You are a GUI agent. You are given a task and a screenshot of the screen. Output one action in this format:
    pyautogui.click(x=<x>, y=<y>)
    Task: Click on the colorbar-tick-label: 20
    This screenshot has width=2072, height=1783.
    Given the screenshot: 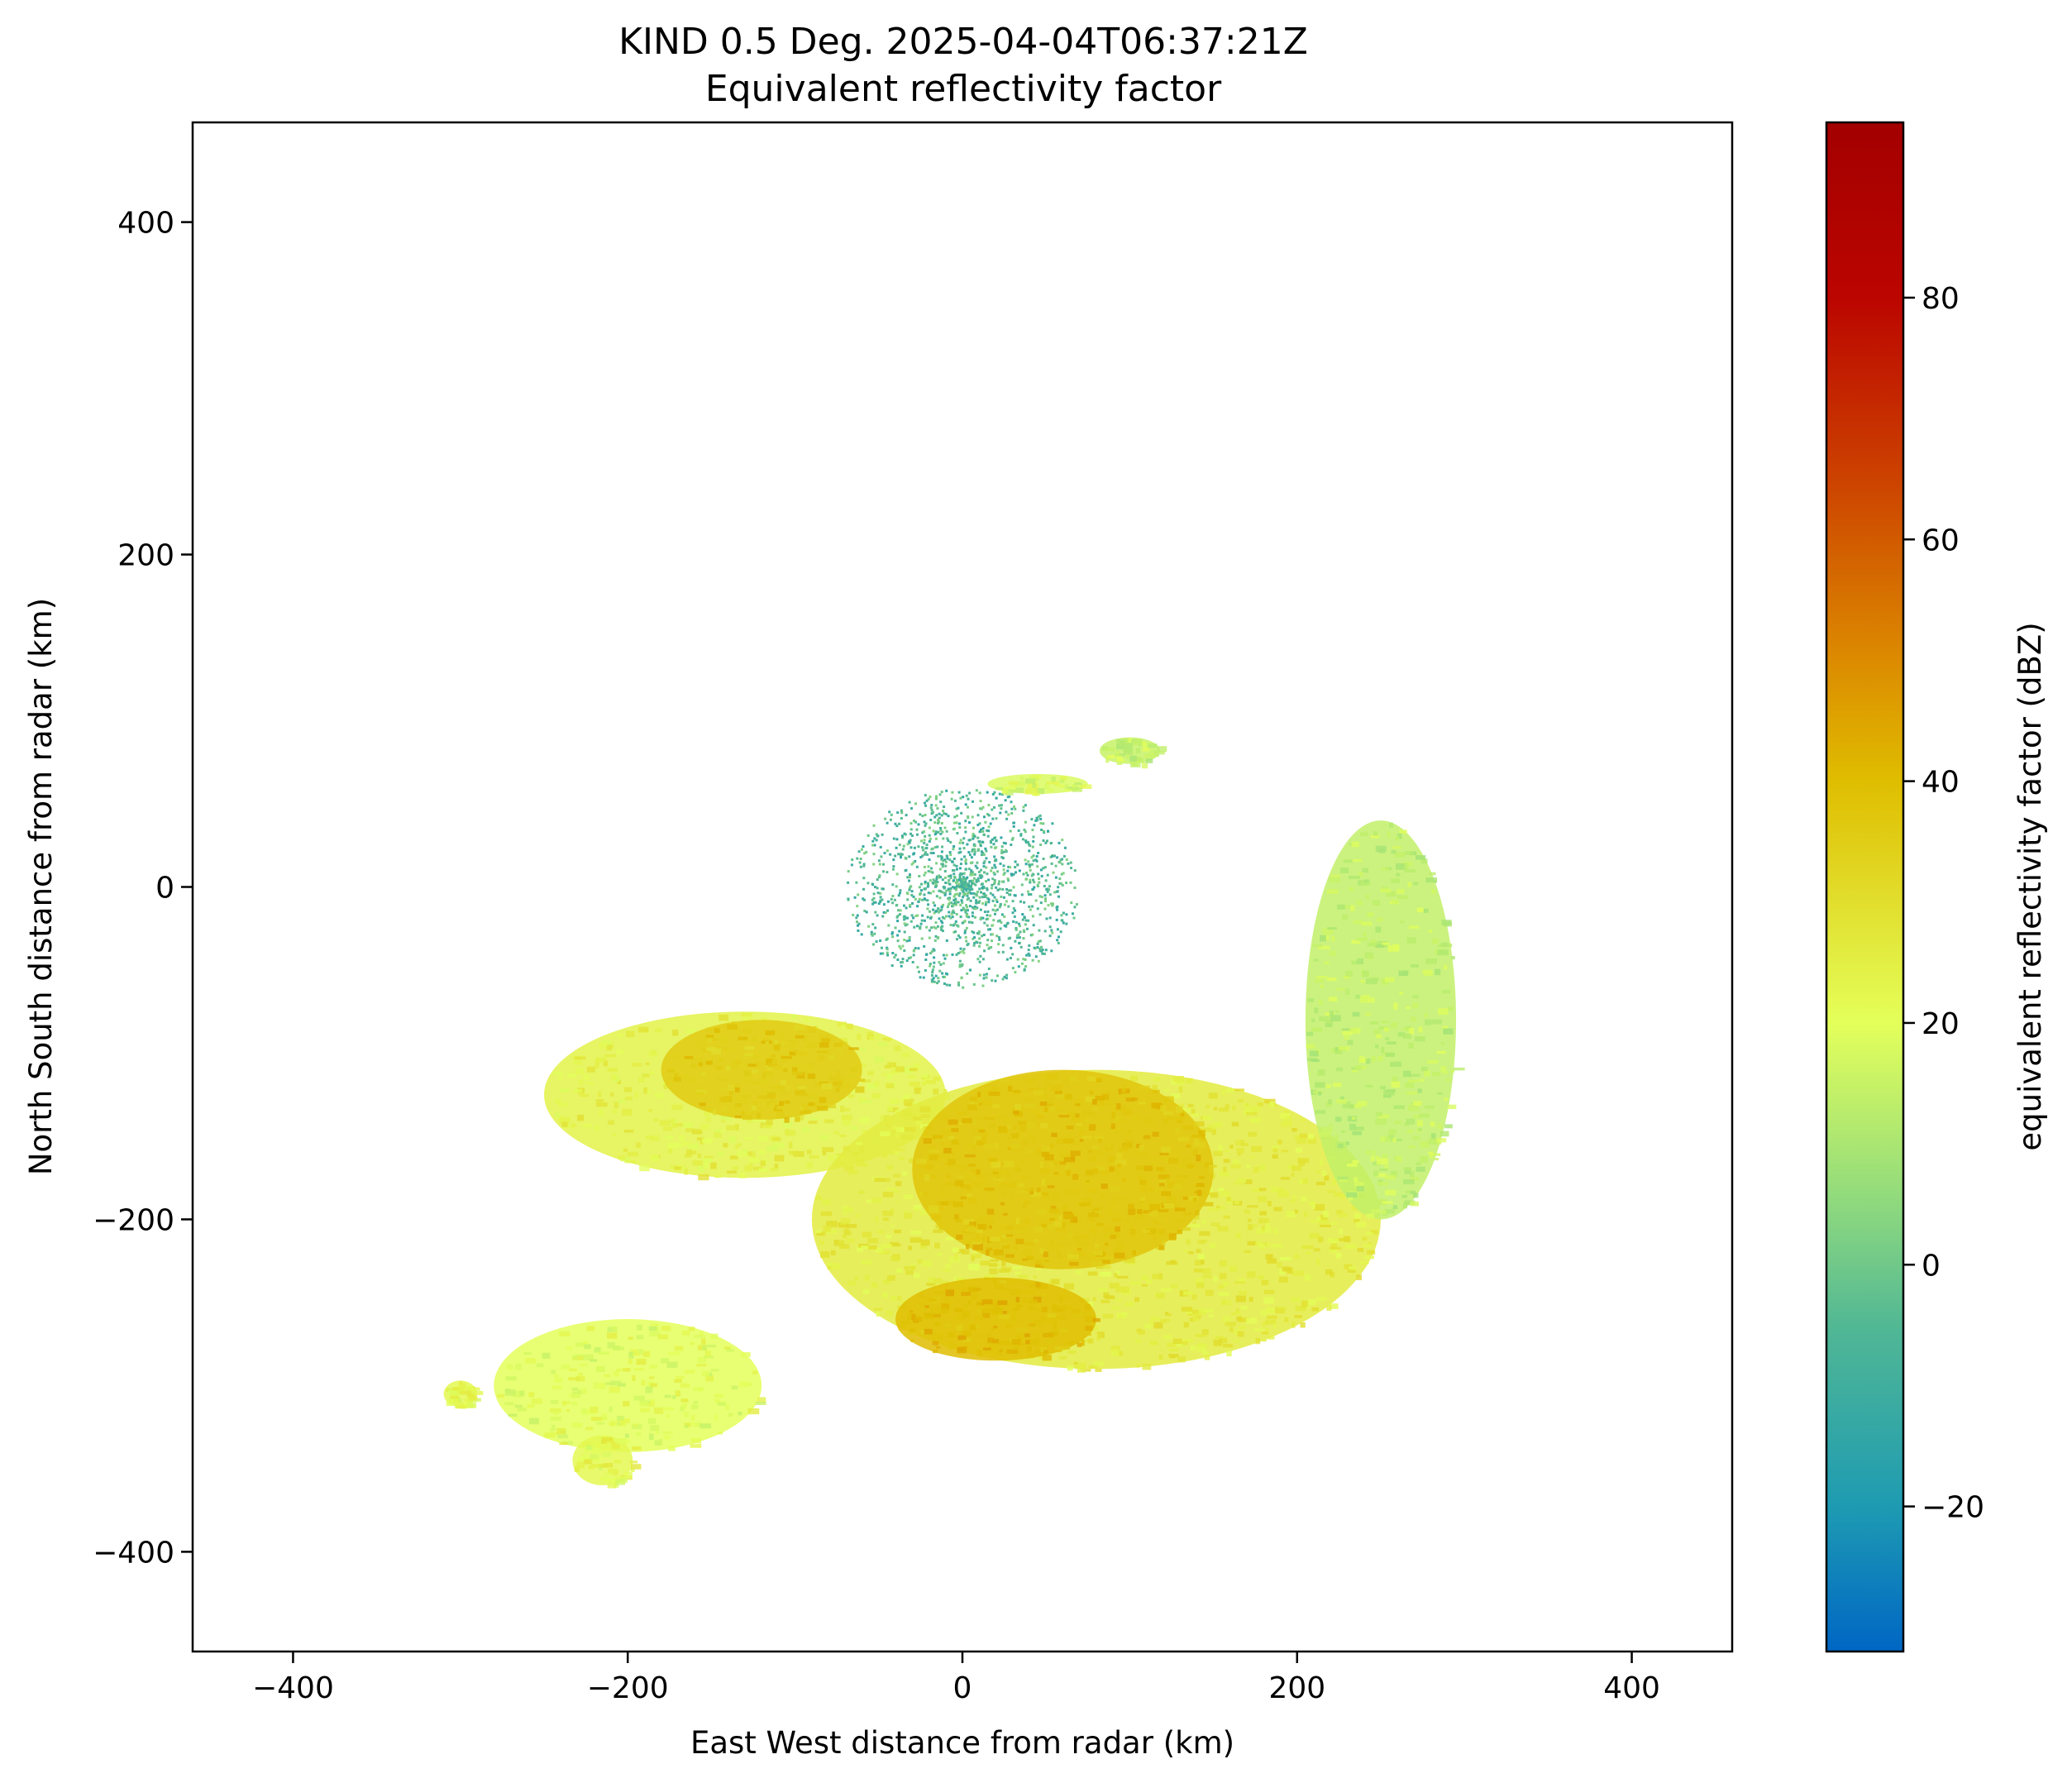 What is the action you would take?
    pyautogui.click(x=1941, y=1024)
    